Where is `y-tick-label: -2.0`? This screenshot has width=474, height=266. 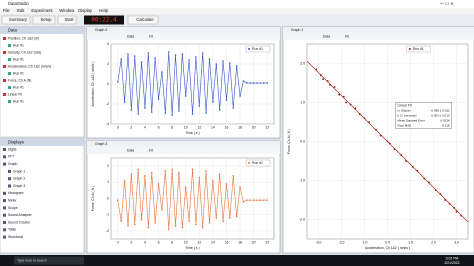 y-tick-label: -2.0 is located at coordinates (302, 219).